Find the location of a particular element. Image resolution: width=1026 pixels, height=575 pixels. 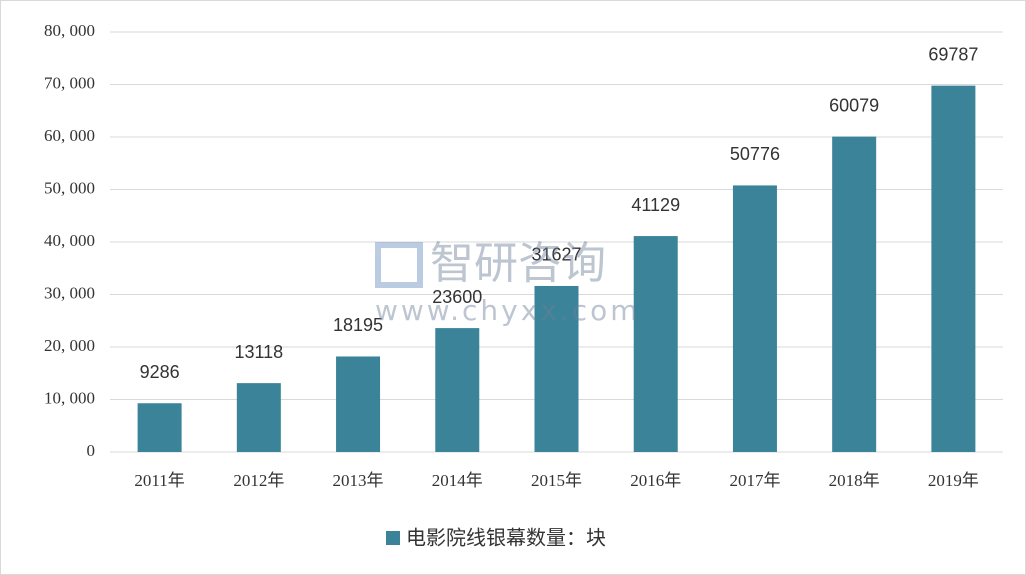

value-label: 13118 is located at coordinates (258, 352).